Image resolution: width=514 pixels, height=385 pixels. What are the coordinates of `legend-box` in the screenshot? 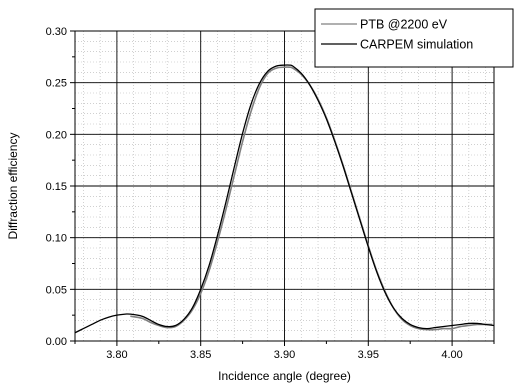 It's located at (414, 38).